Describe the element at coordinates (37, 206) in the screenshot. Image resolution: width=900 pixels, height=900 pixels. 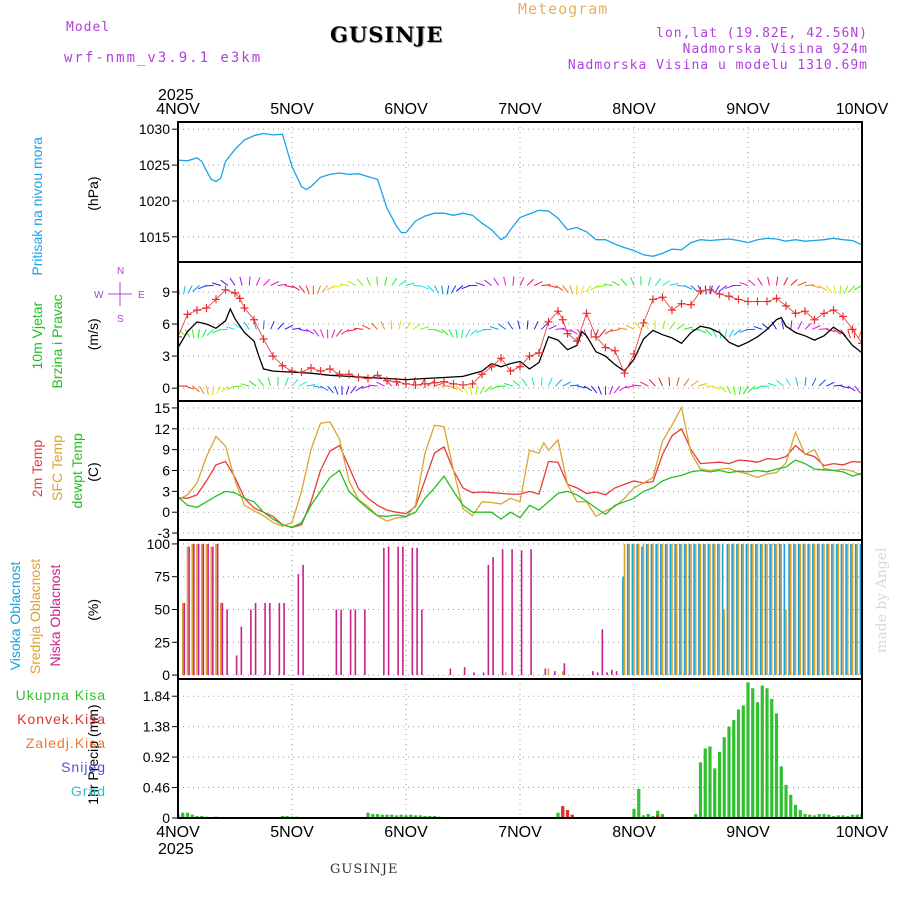
I see `pressure-label-0: Pritisak na nivou mora` at that location.